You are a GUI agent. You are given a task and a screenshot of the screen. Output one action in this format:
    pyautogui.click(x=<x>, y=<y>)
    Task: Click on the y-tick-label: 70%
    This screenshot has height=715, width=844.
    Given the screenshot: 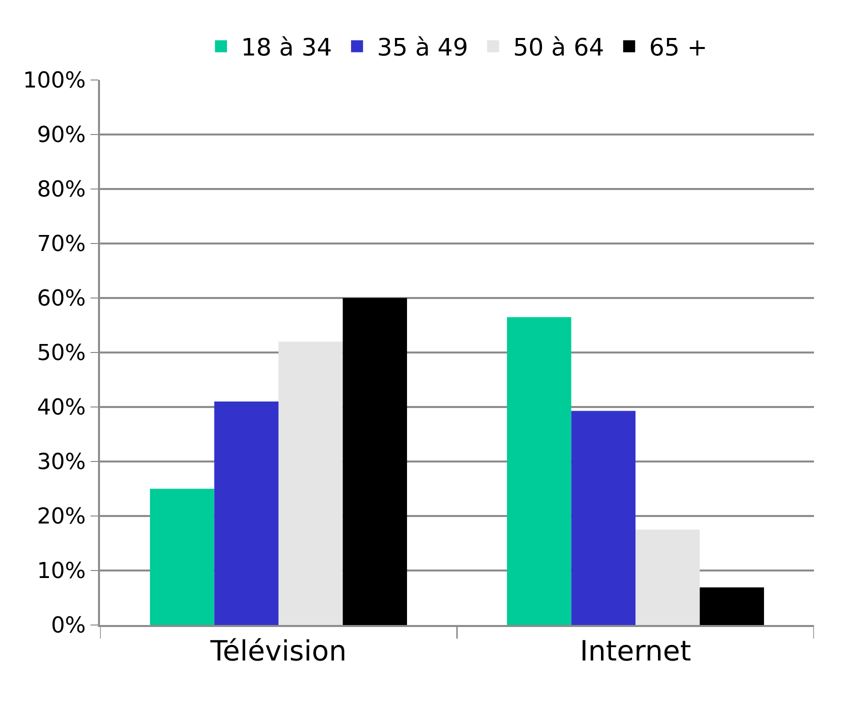 What is the action you would take?
    pyautogui.click(x=61, y=245)
    